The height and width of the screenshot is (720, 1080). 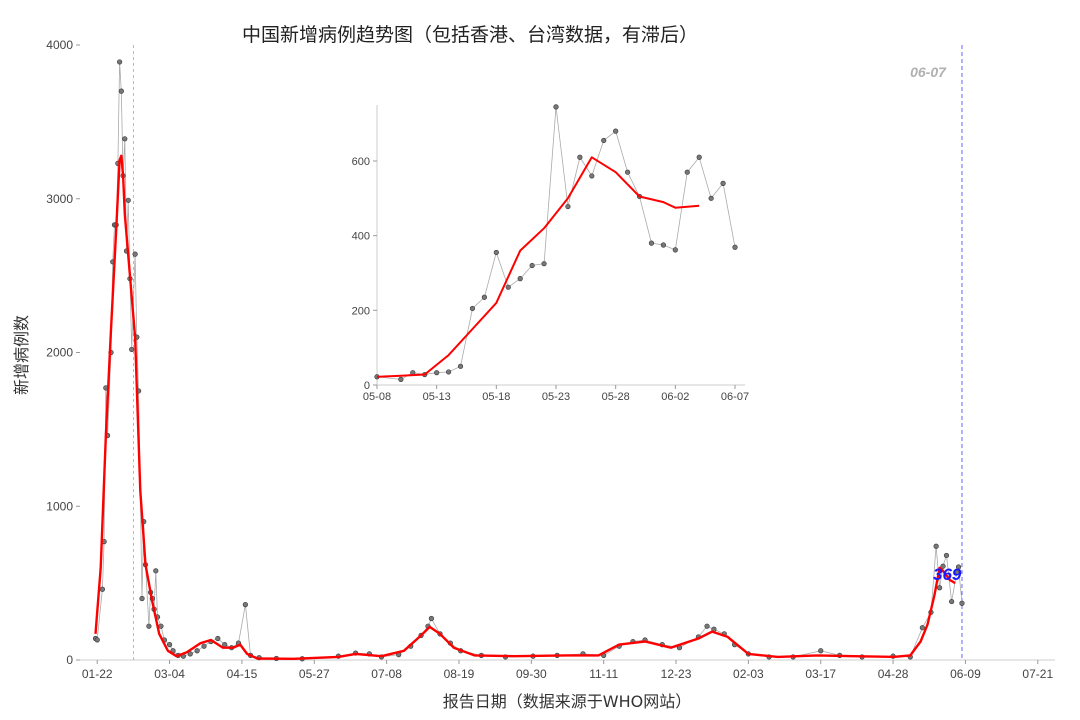 What do you see at coordinates (567, 701) in the screenshot?
I see `x-axis-title: 报告日期（数据来源于WHO网站）` at bounding box center [567, 701].